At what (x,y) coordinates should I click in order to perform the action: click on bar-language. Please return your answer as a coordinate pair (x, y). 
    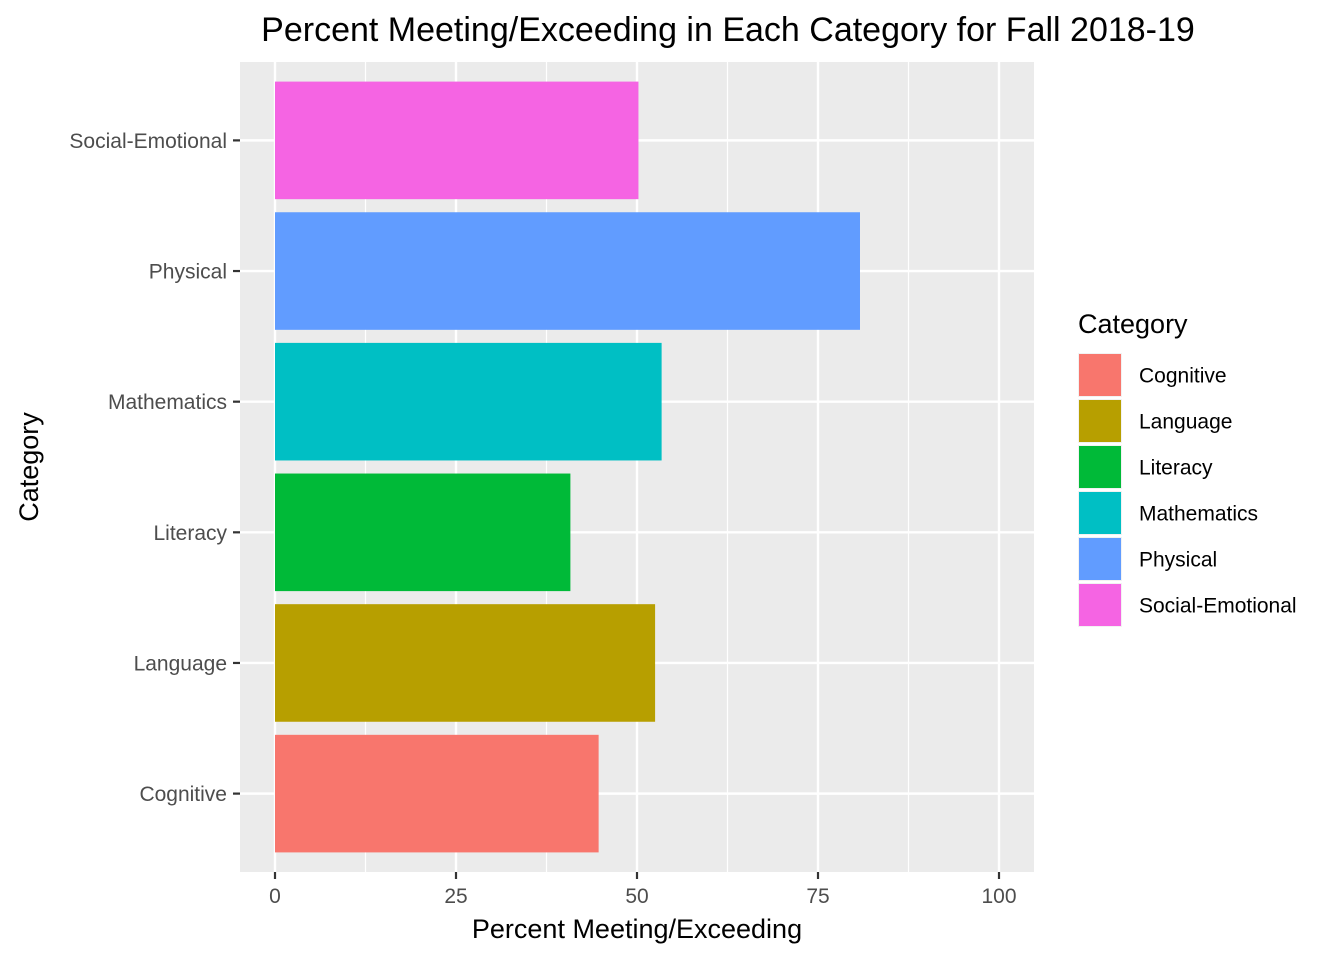
    Looking at the image, I should click on (465, 663).